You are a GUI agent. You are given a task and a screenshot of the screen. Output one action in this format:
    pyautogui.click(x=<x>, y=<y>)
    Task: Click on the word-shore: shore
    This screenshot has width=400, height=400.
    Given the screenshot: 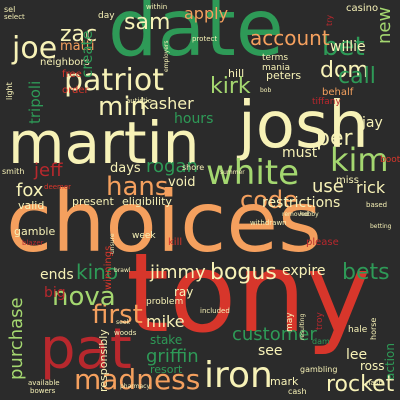 What is the action you would take?
    pyautogui.click(x=193, y=167)
    